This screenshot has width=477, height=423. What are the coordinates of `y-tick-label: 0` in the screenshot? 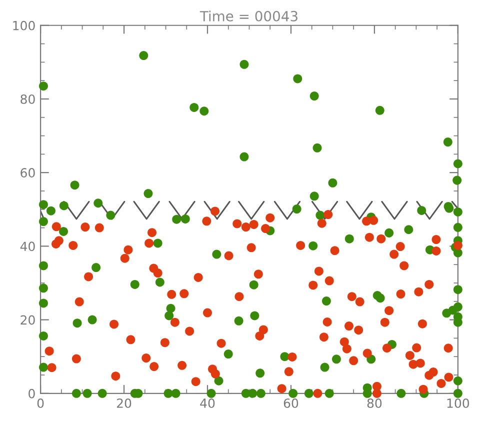 It's located at (31, 393).